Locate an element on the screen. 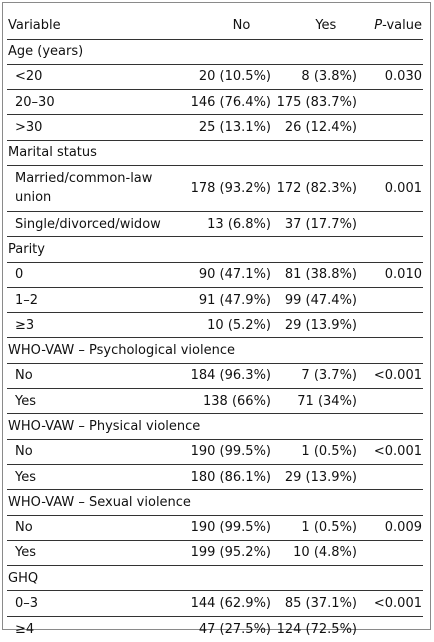 Image resolution: width=434 pixels, height=642 pixels. header-yes: Yes is located at coordinates (315, 26).